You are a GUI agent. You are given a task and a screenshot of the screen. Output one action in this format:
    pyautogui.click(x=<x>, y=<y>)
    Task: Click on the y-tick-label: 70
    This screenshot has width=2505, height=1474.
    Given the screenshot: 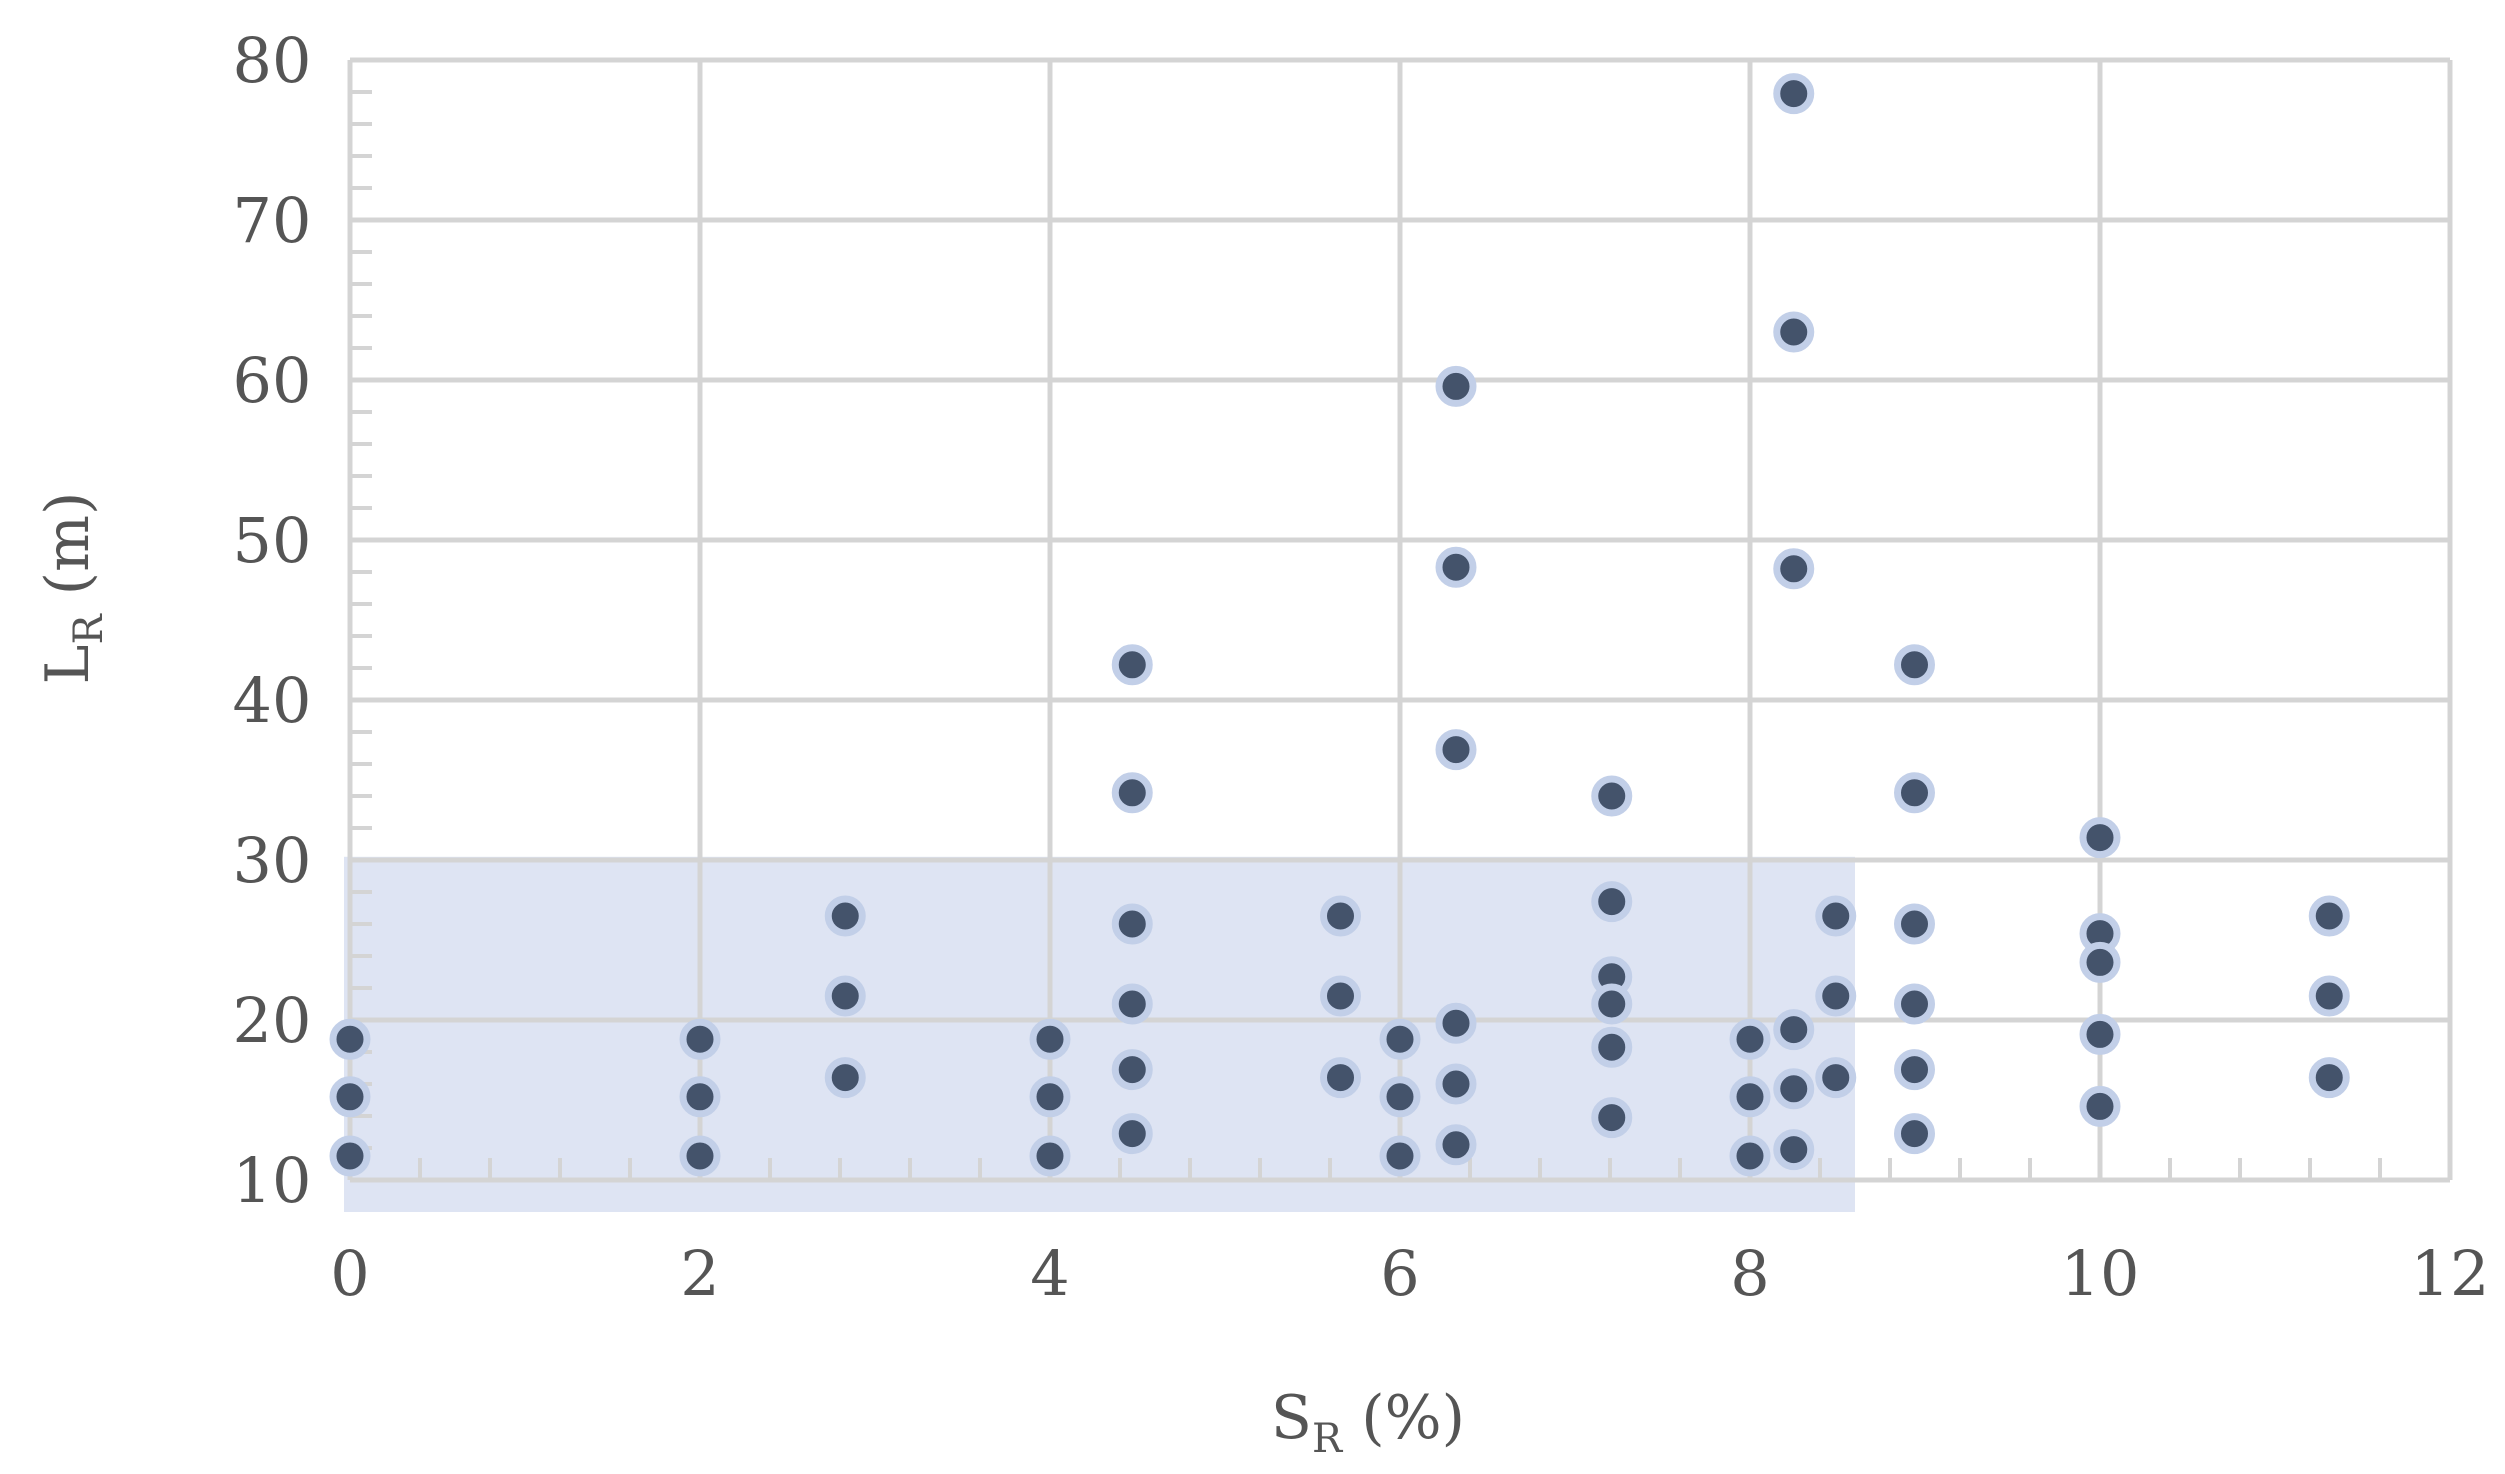 What is the action you would take?
    pyautogui.click(x=272, y=220)
    